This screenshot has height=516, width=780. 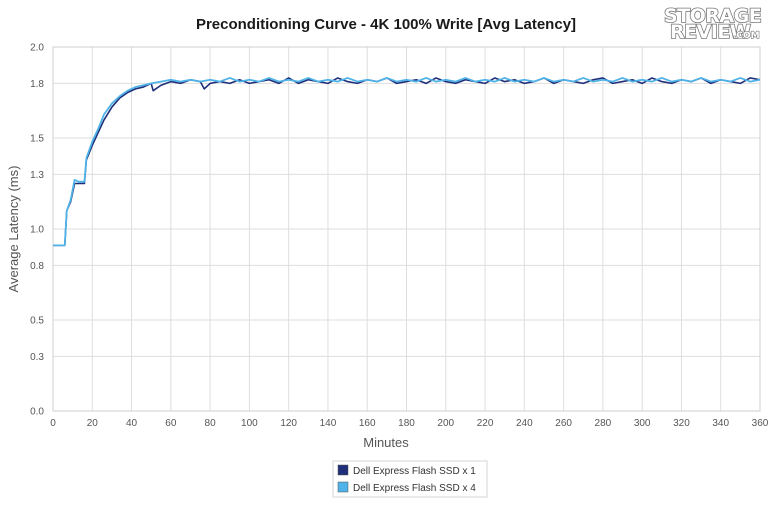 I want to click on y-tick-label: 0.0, so click(x=37, y=412).